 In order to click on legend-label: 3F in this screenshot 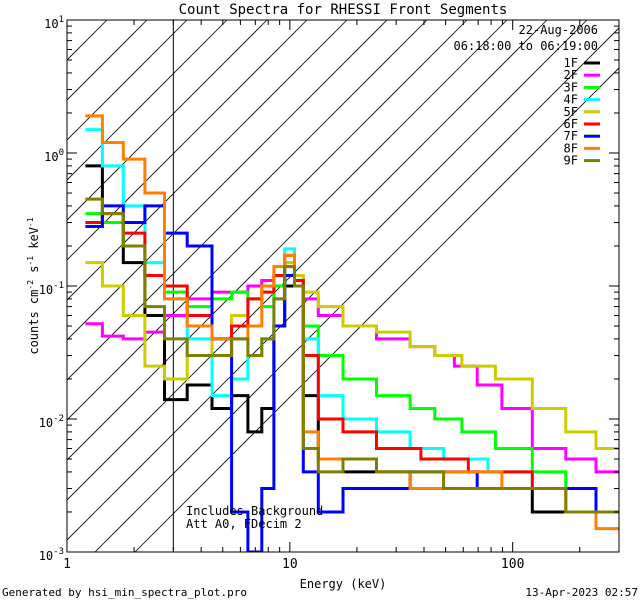, I will do `click(571, 87)`.